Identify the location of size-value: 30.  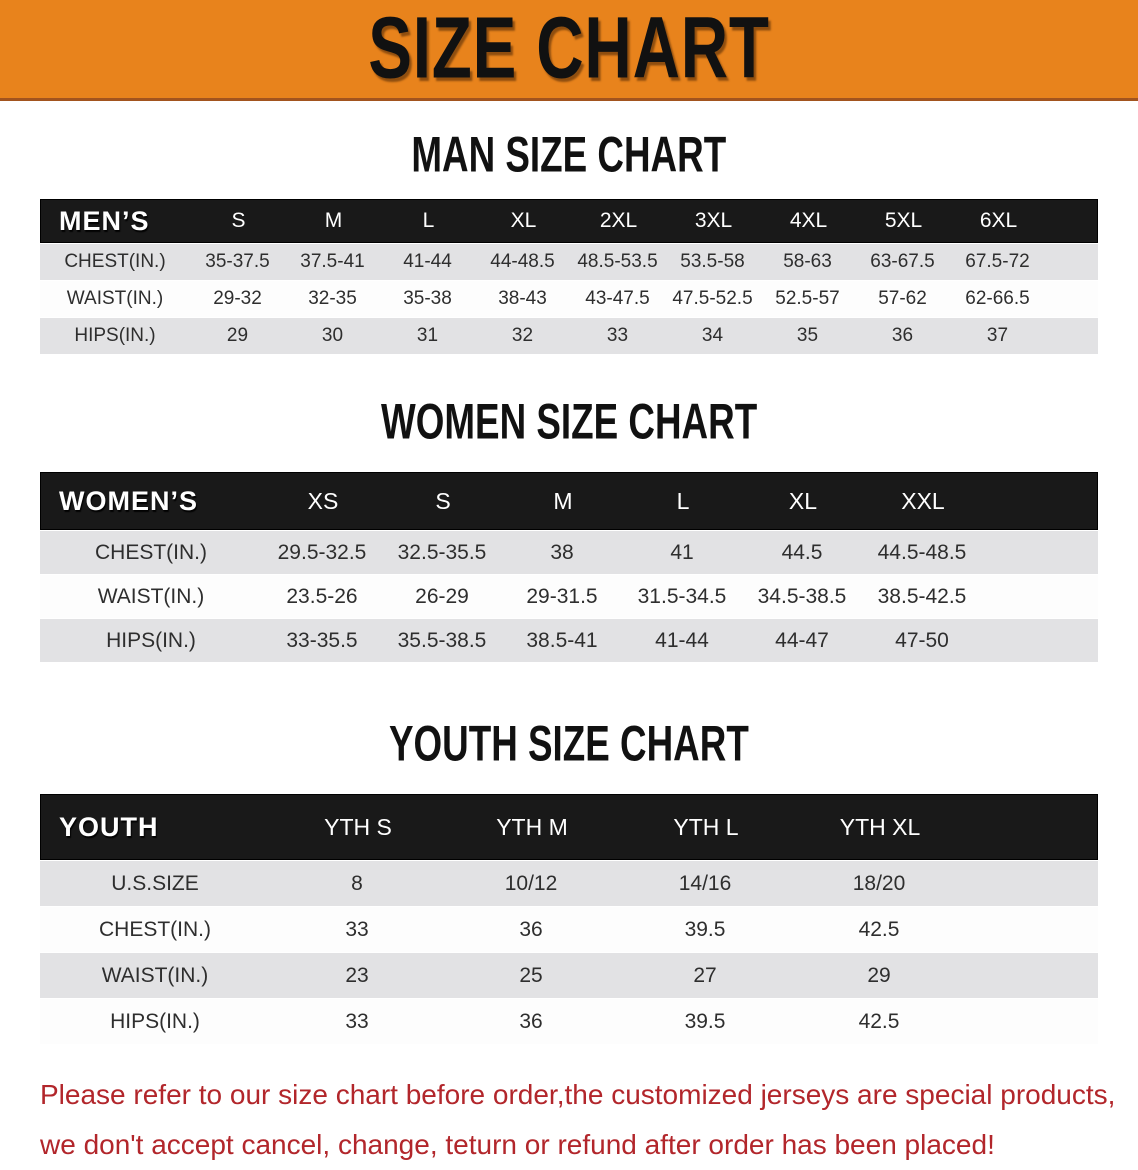
(332, 335).